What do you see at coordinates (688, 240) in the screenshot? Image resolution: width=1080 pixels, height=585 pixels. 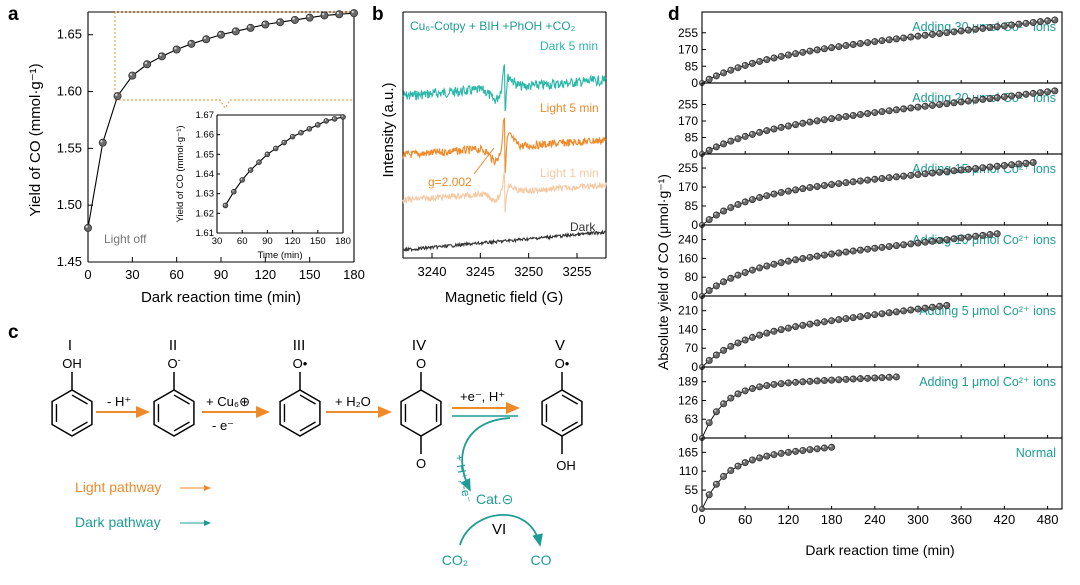 I see `d-ytick-label: 240` at bounding box center [688, 240].